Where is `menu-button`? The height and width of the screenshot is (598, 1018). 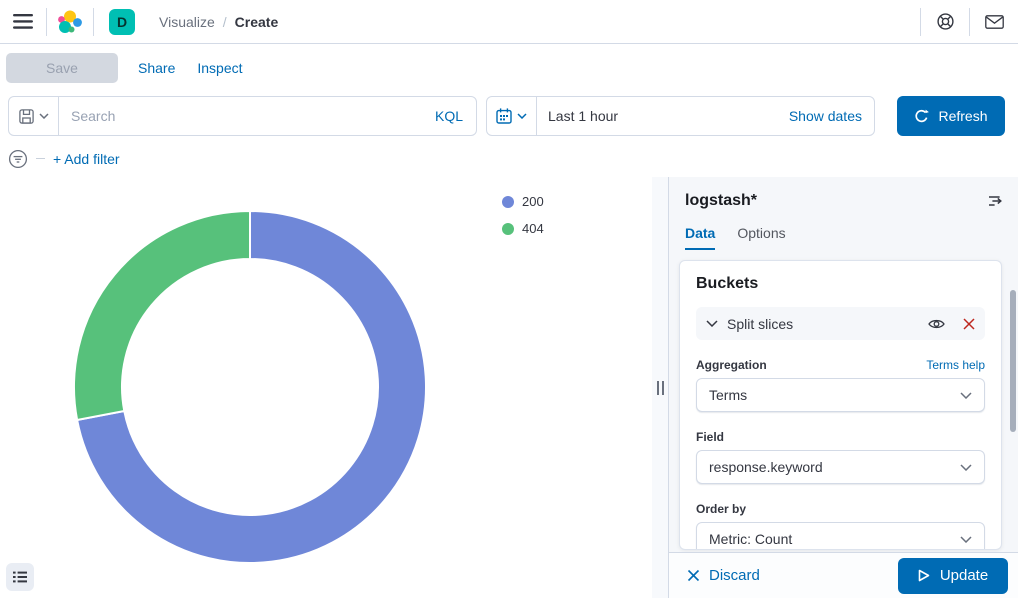
menu-button is located at coordinates (23, 21).